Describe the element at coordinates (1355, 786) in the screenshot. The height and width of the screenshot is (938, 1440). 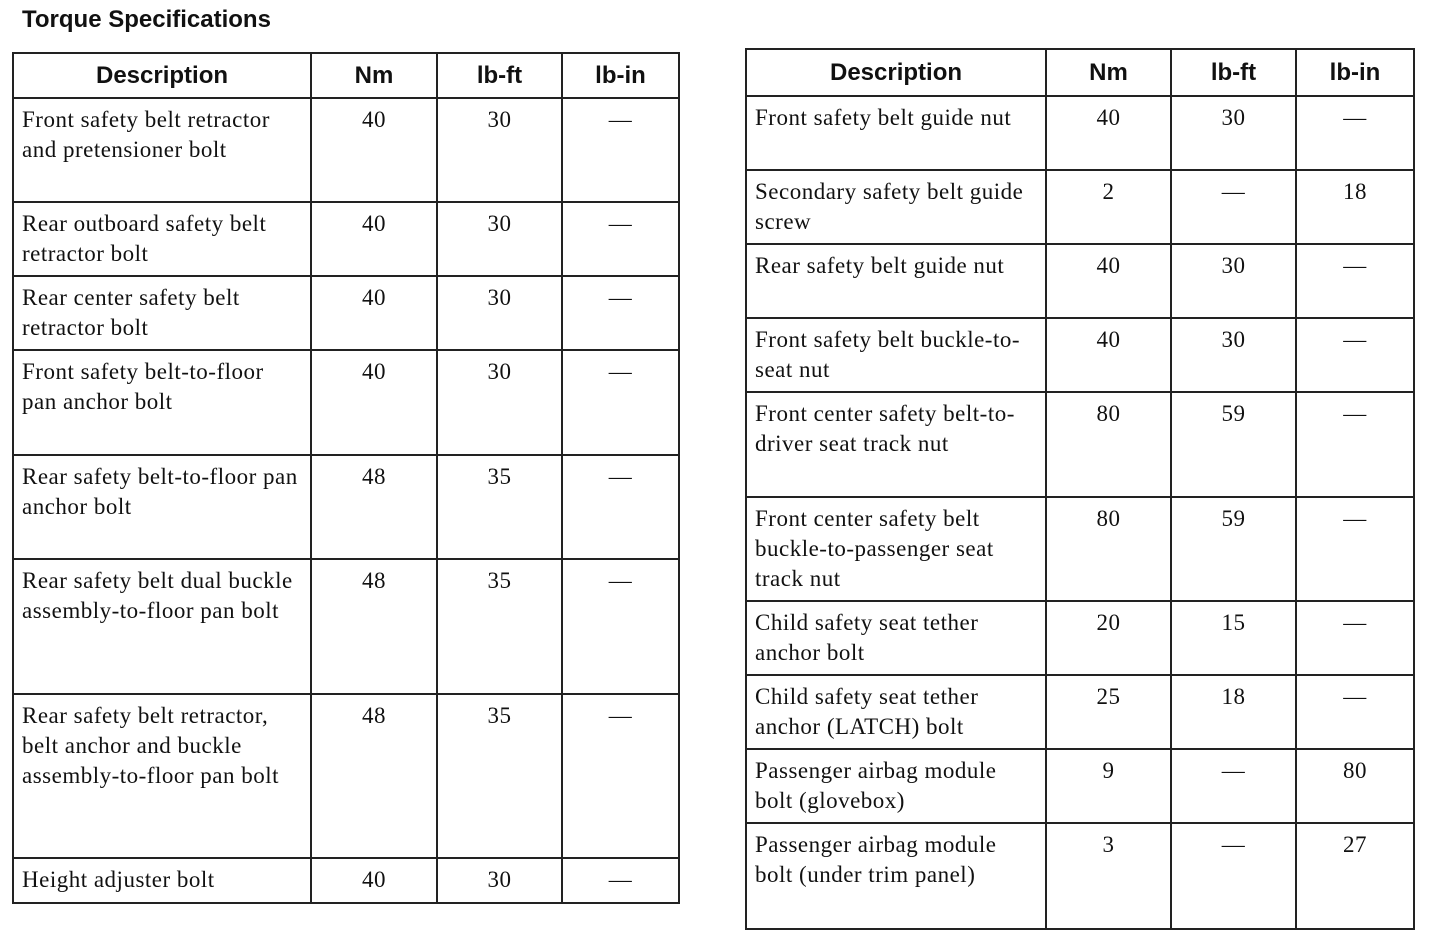
I see `lbin-cell: 80` at that location.